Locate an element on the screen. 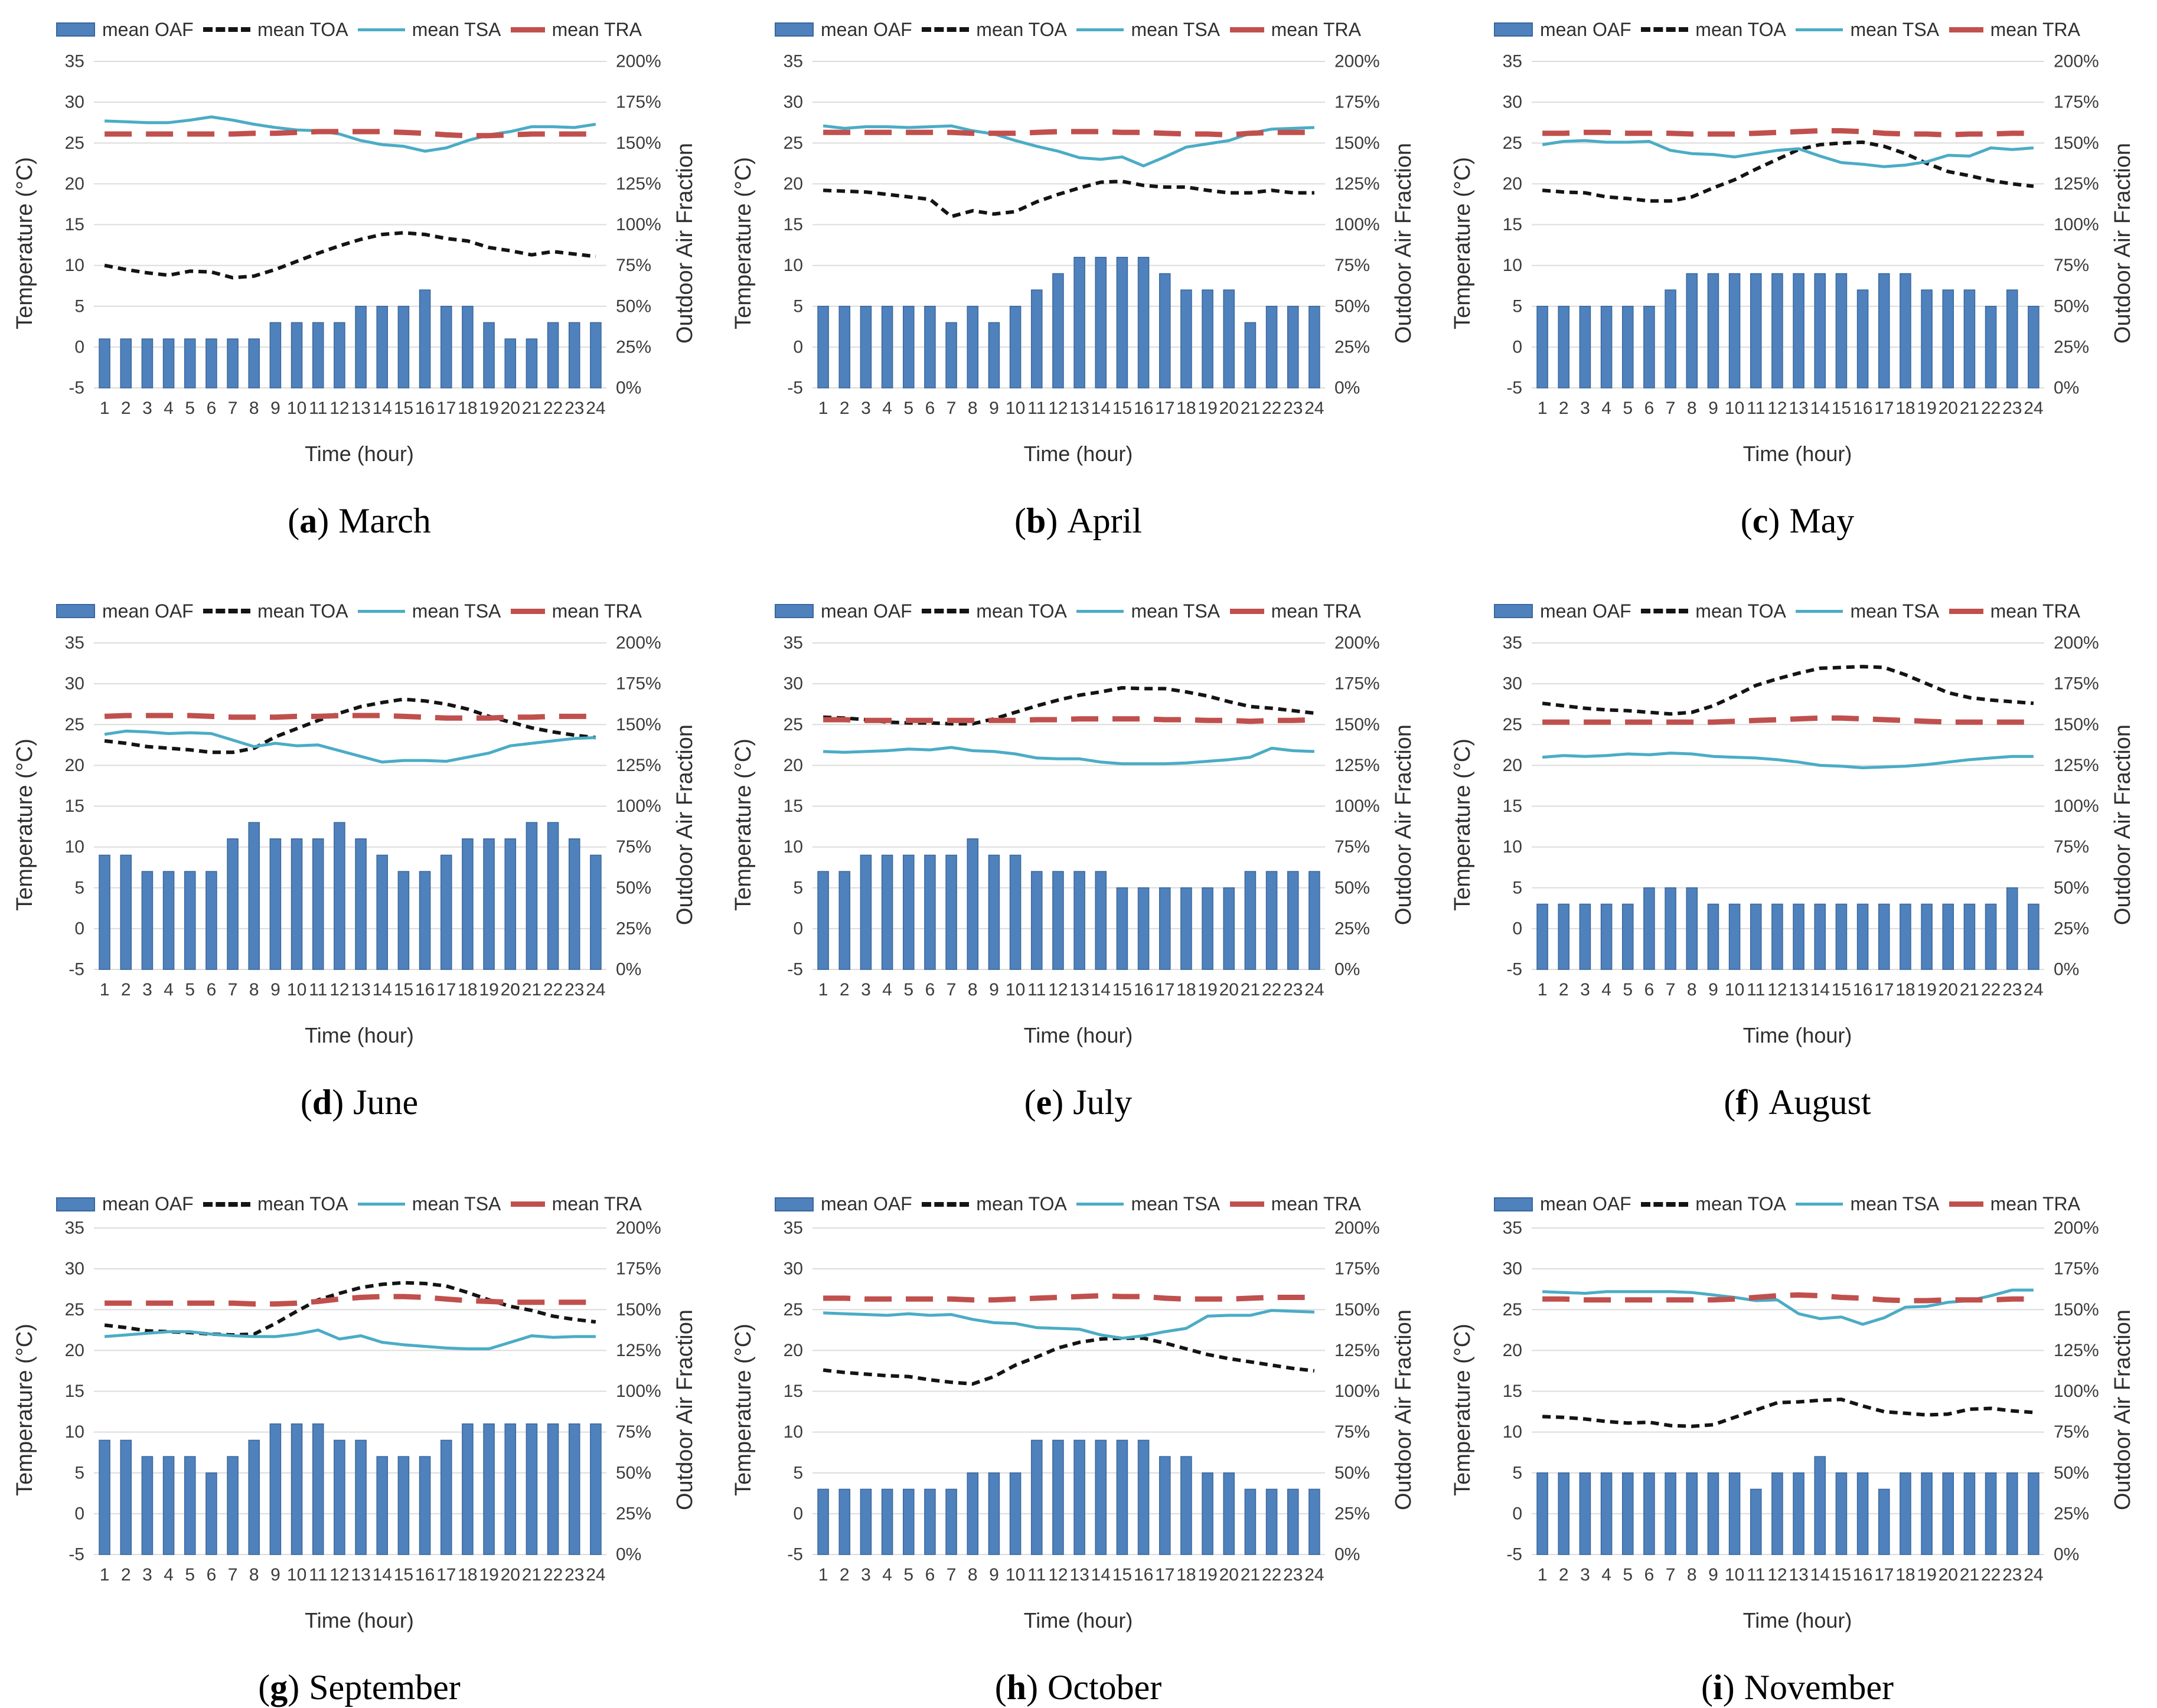  legend-item-oaf: mean OAF is located at coordinates (1562, 30).